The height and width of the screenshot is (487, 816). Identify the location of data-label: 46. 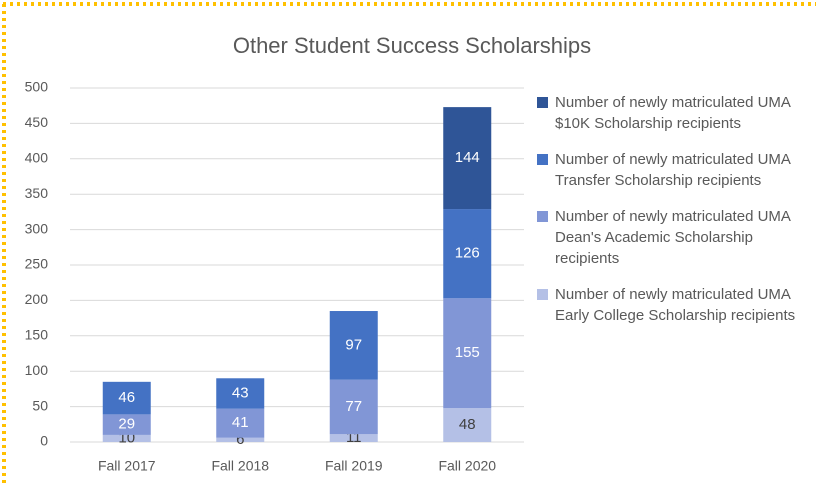
(126, 397).